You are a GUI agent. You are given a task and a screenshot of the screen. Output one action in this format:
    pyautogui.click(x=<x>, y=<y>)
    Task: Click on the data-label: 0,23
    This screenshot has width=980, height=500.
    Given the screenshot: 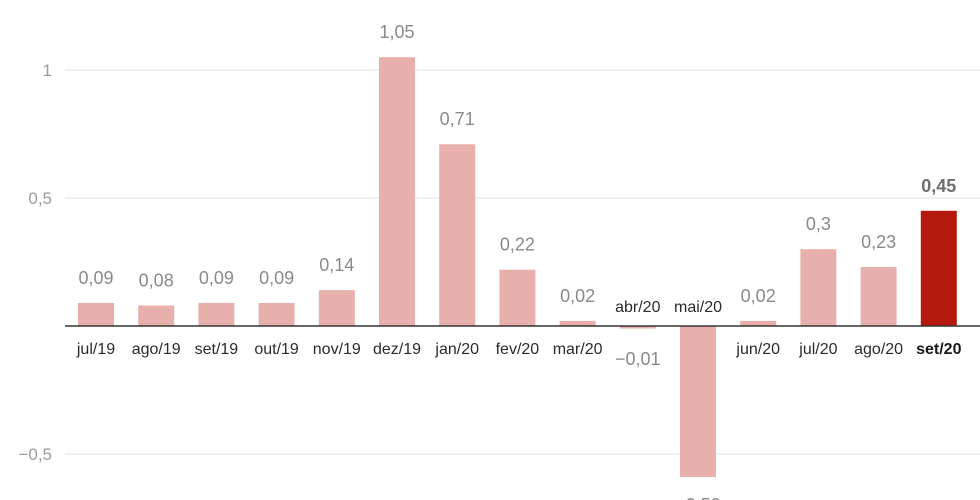 What is the action you would take?
    pyautogui.click(x=878, y=242)
    